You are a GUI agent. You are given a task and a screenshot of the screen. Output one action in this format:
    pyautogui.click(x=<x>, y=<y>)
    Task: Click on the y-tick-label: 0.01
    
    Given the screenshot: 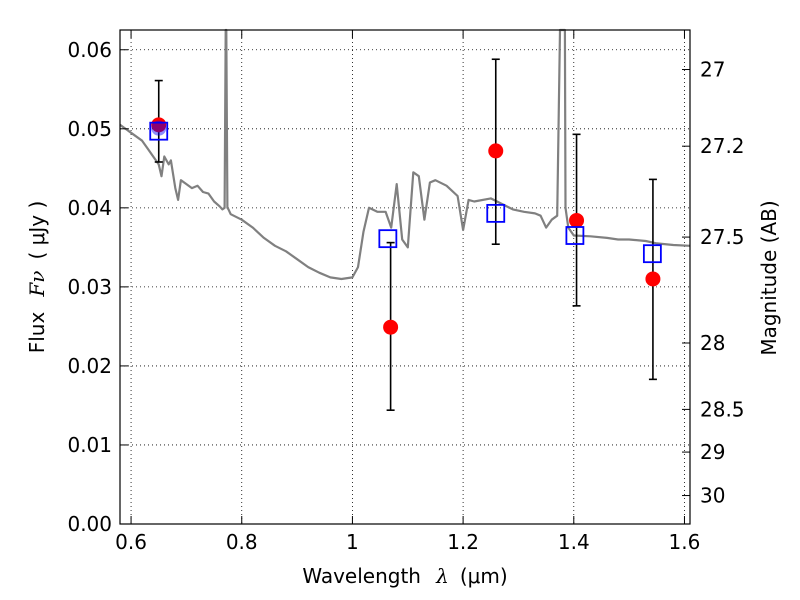 What is the action you would take?
    pyautogui.click(x=89, y=445)
    